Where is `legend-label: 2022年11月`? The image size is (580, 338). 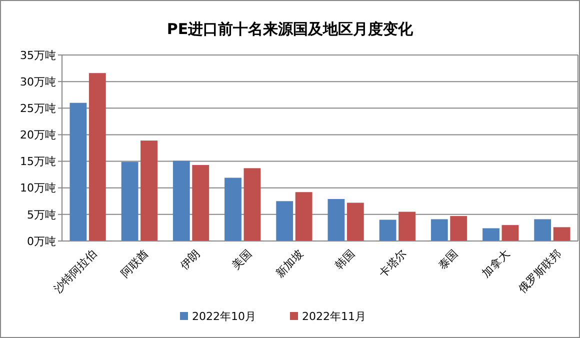 legend-label: 2022年11月 is located at coordinates (334, 316).